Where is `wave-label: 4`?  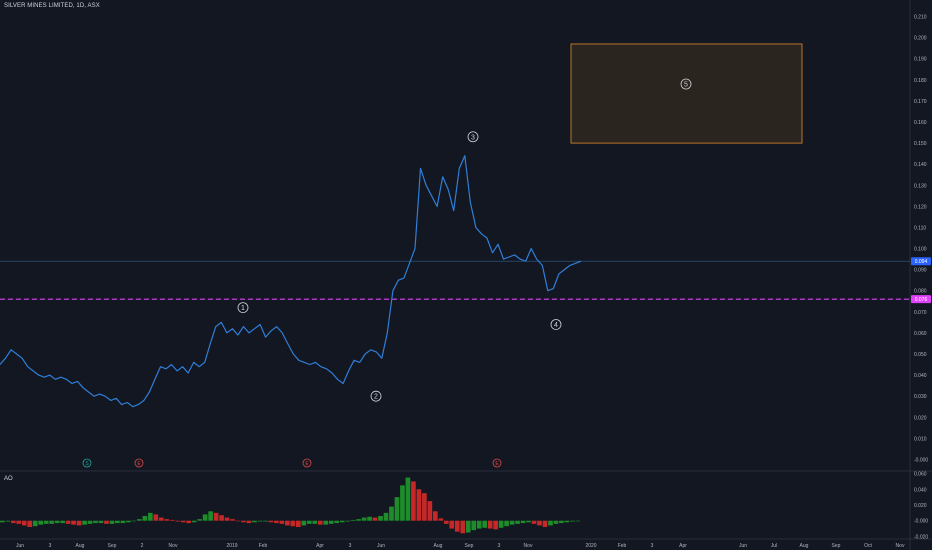 wave-label: 4 is located at coordinates (556, 325).